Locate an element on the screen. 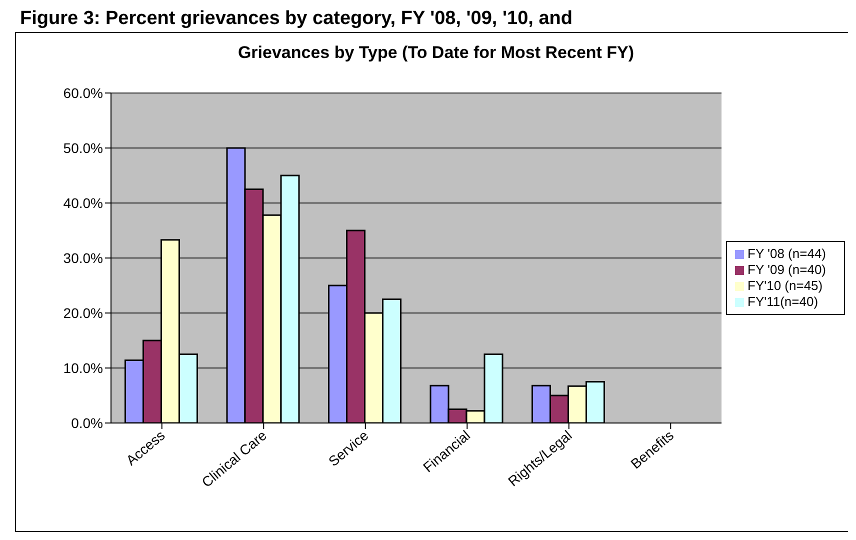 The width and height of the screenshot is (856, 540). legend-label: FY '09 (n=40) is located at coordinates (787, 269).